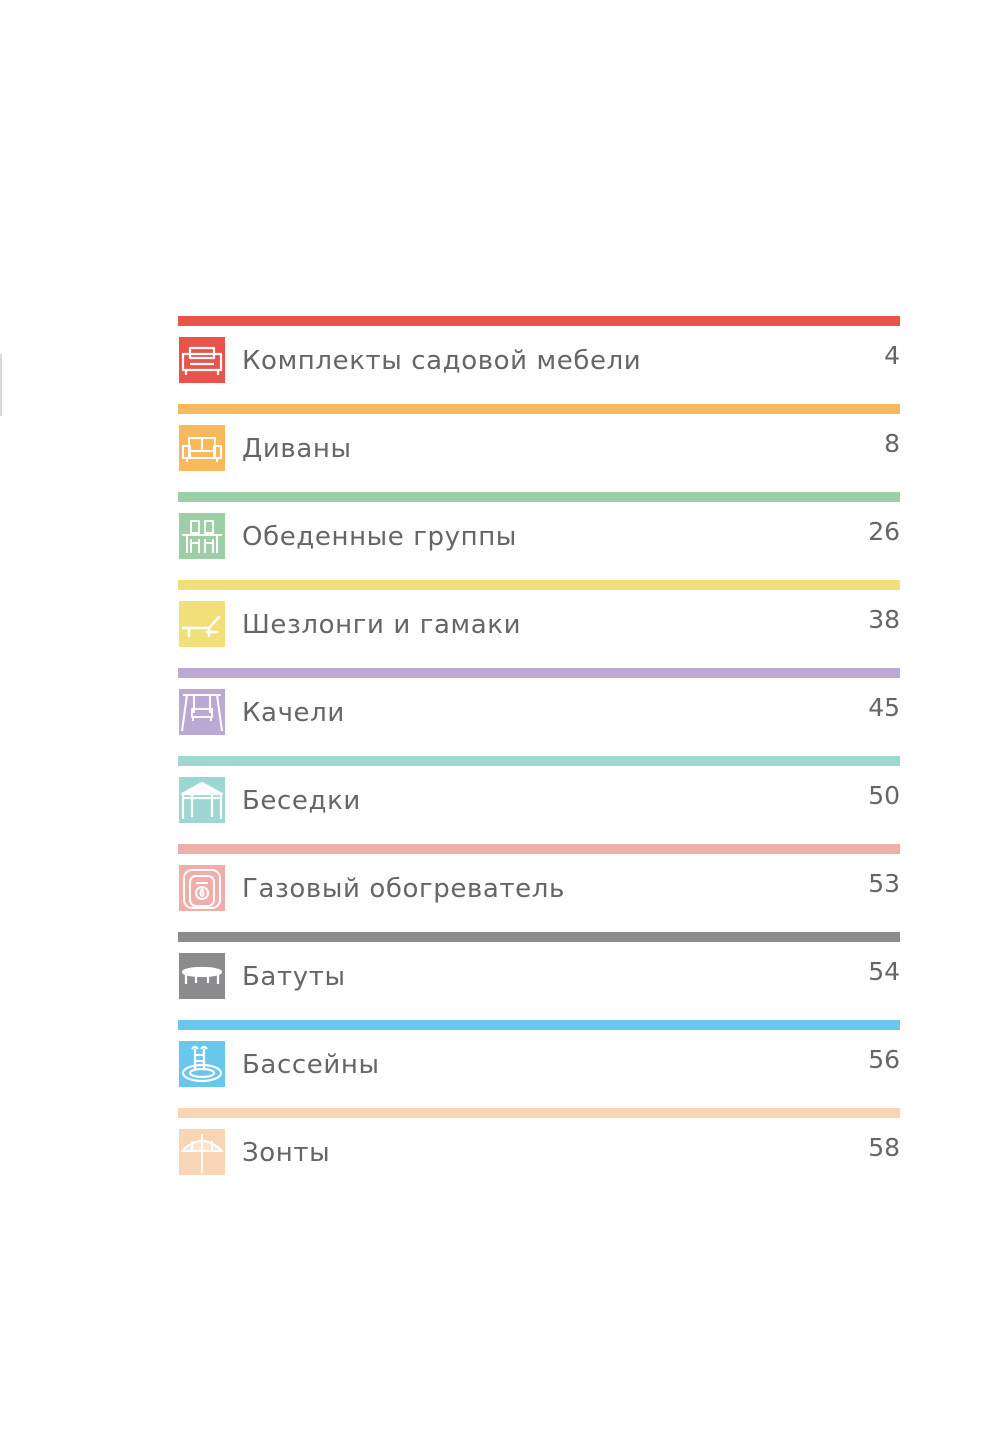 The height and width of the screenshot is (1450, 1000). Describe the element at coordinates (539, 1064) in the screenshot. I see `toc-entry-pools: Бассейны 56` at that location.